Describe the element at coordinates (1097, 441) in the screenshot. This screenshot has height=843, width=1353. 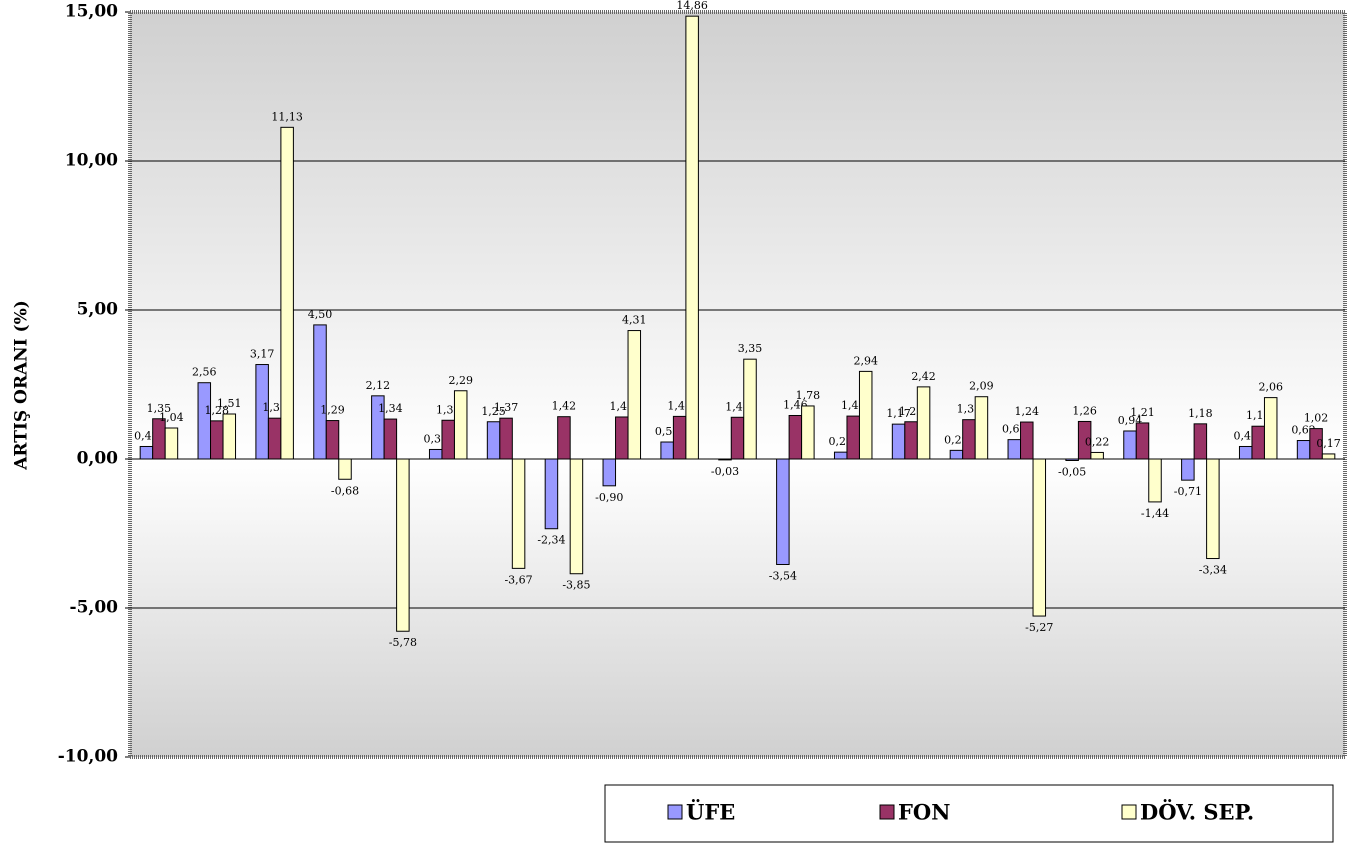
I see `value-label: 0,22` at that location.